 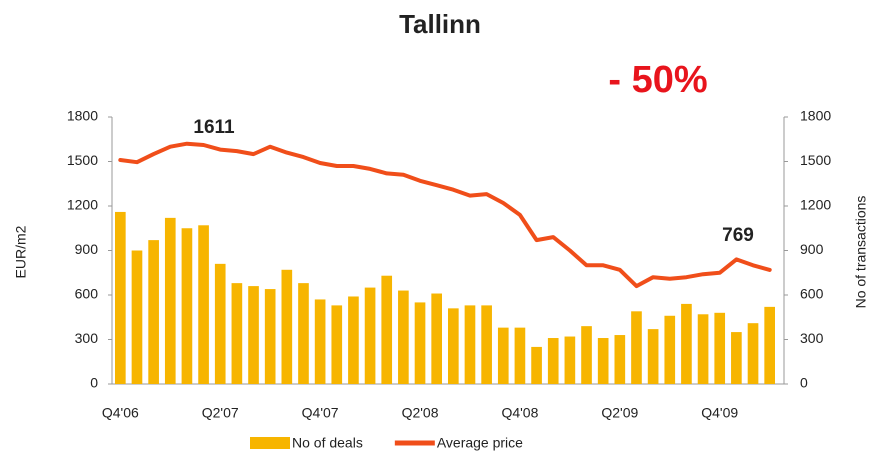 What do you see at coordinates (719, 413) in the screenshot?
I see `x-tick-label: Q4'09` at bounding box center [719, 413].